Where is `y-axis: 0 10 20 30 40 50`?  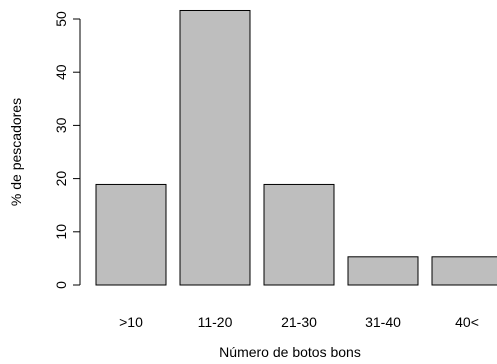
y-axis: 0 10 20 30 40 50 is located at coordinates (67, 150).